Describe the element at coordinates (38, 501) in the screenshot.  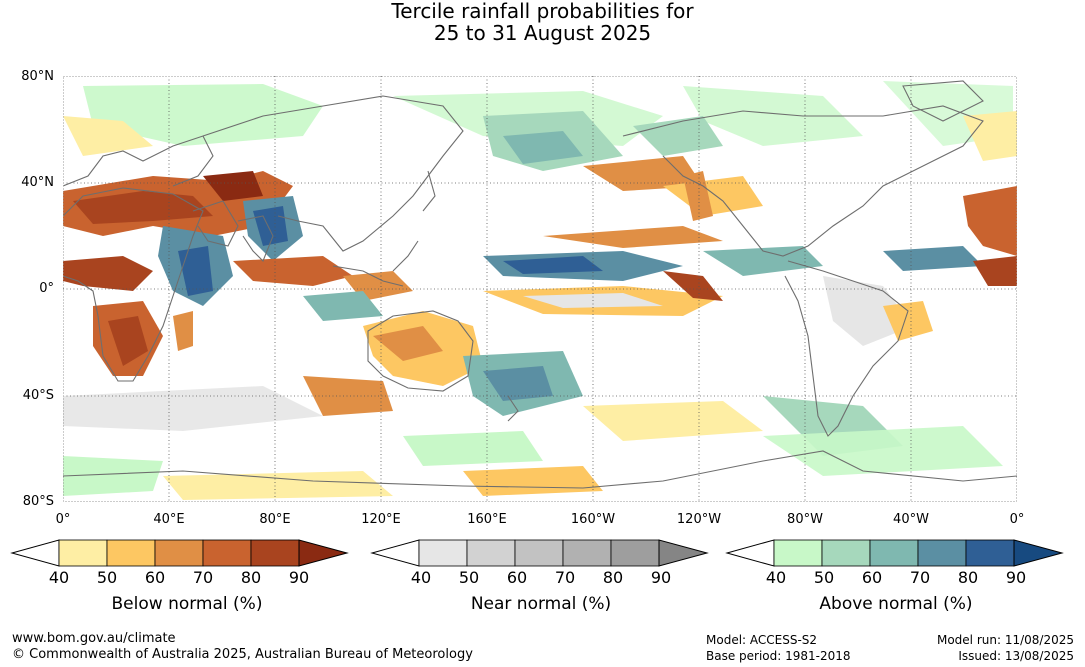
I see `lat-label-80s: 80°S` at that location.